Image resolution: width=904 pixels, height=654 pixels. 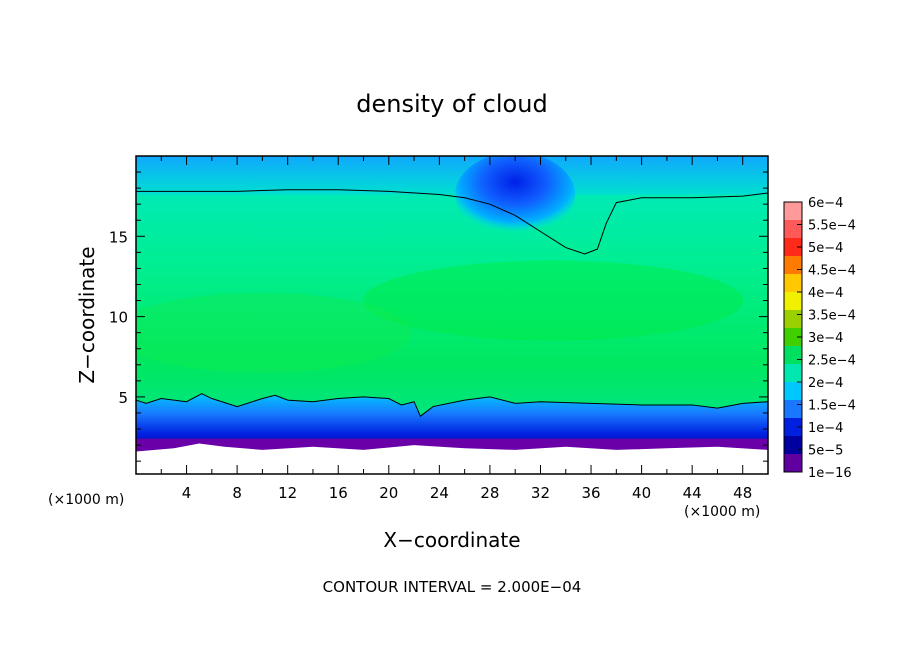 What do you see at coordinates (338, 493) in the screenshot?
I see `x-tick-label: 16` at bounding box center [338, 493].